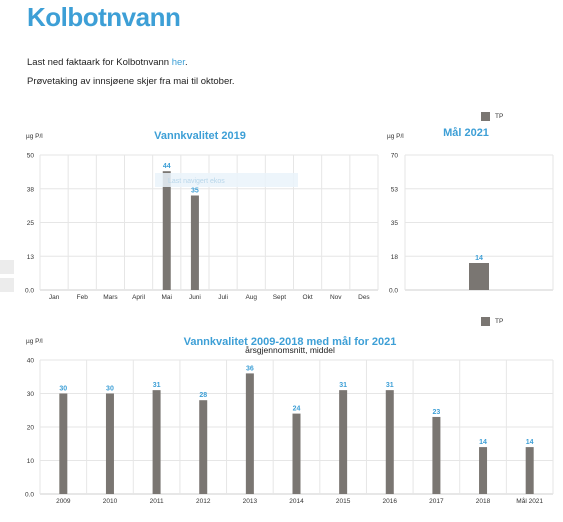 This screenshot has height=522, width=563. I want to click on data-label: 28, so click(203, 395).